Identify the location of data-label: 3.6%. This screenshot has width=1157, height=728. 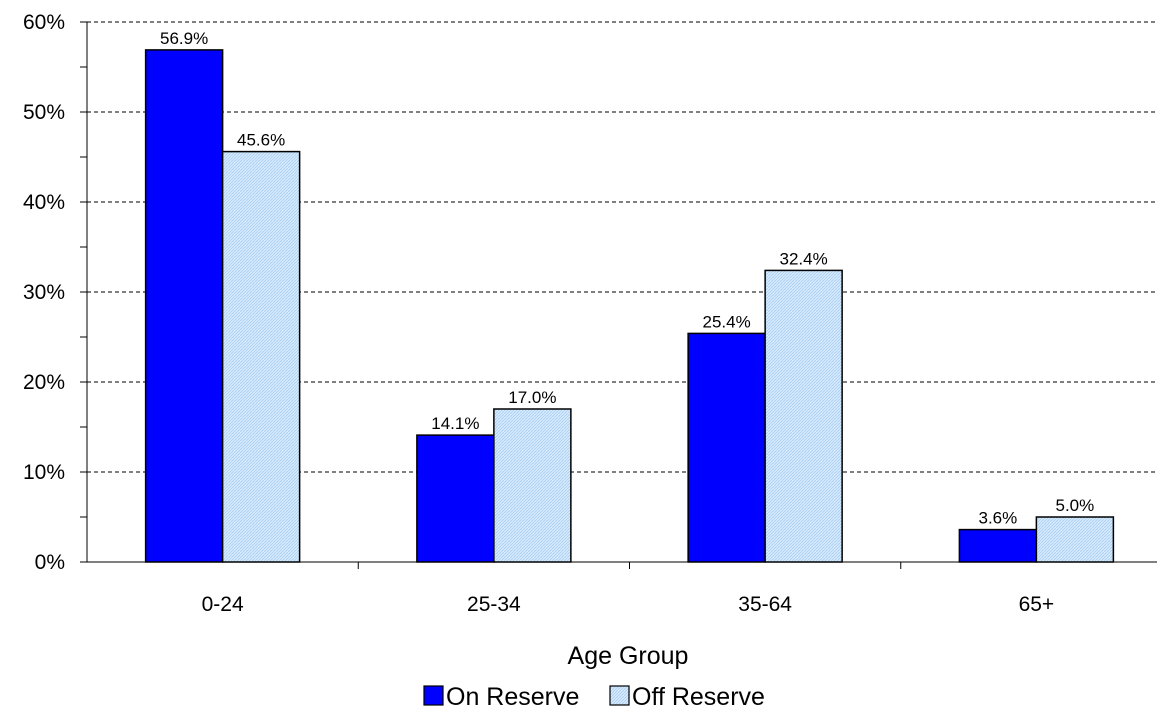
(998, 518).